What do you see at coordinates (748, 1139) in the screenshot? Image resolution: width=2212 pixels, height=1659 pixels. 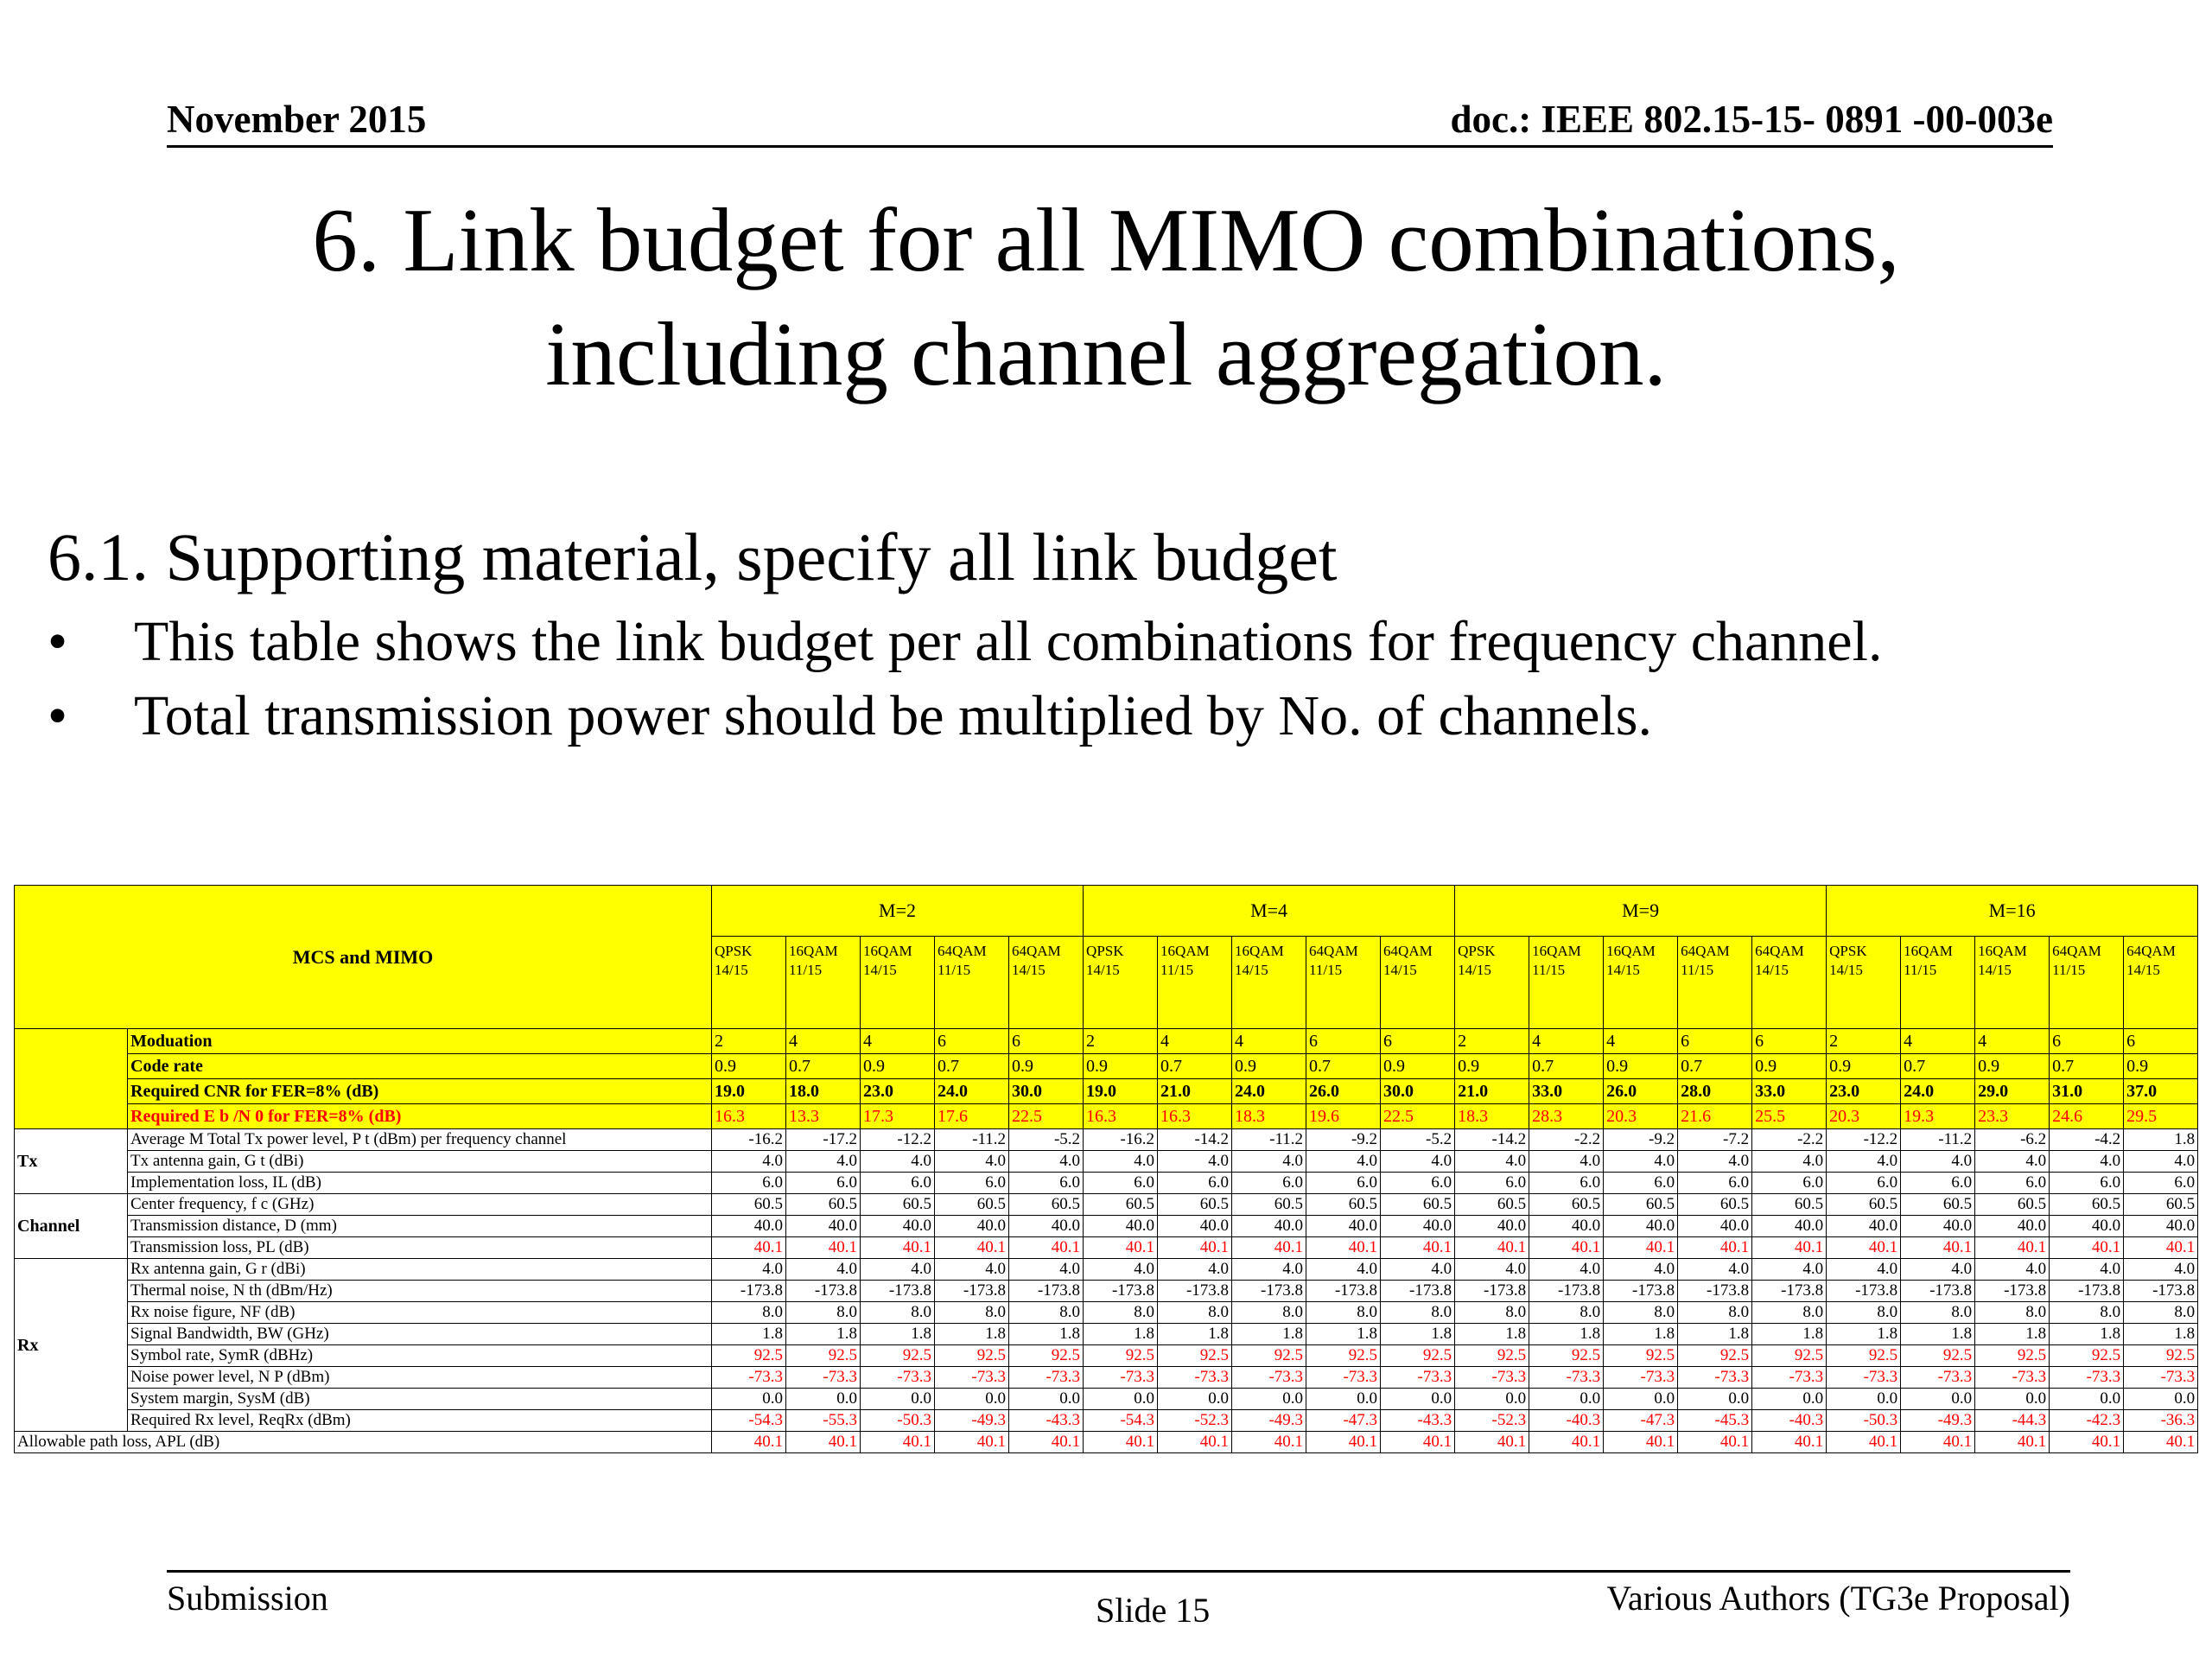 I see `row-value: -16.2` at bounding box center [748, 1139].